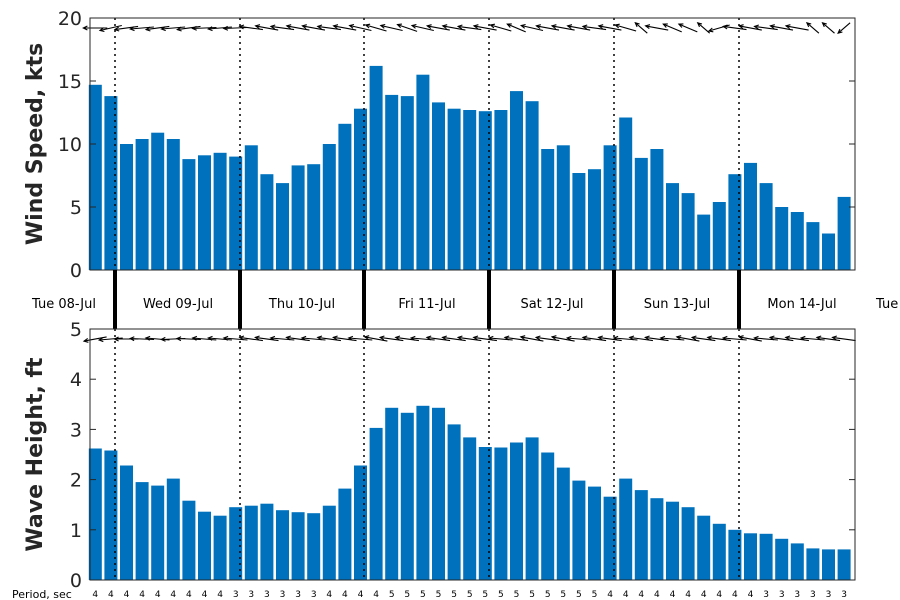 The height and width of the screenshot is (600, 900). Describe the element at coordinates (886, 304) in the screenshot. I see `day-label: Tue` at that location.